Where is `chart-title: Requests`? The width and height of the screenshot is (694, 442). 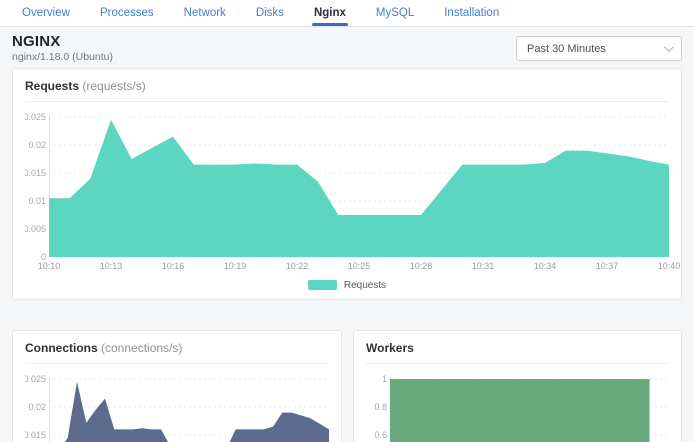 chart-title: Requests is located at coordinates (52, 86).